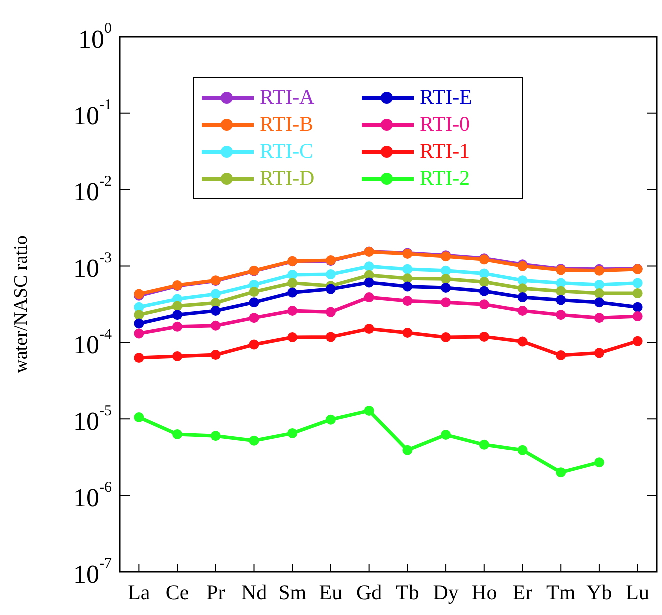 The width and height of the screenshot is (662, 615). I want to click on x-tick-label: Ce, so click(178, 592).